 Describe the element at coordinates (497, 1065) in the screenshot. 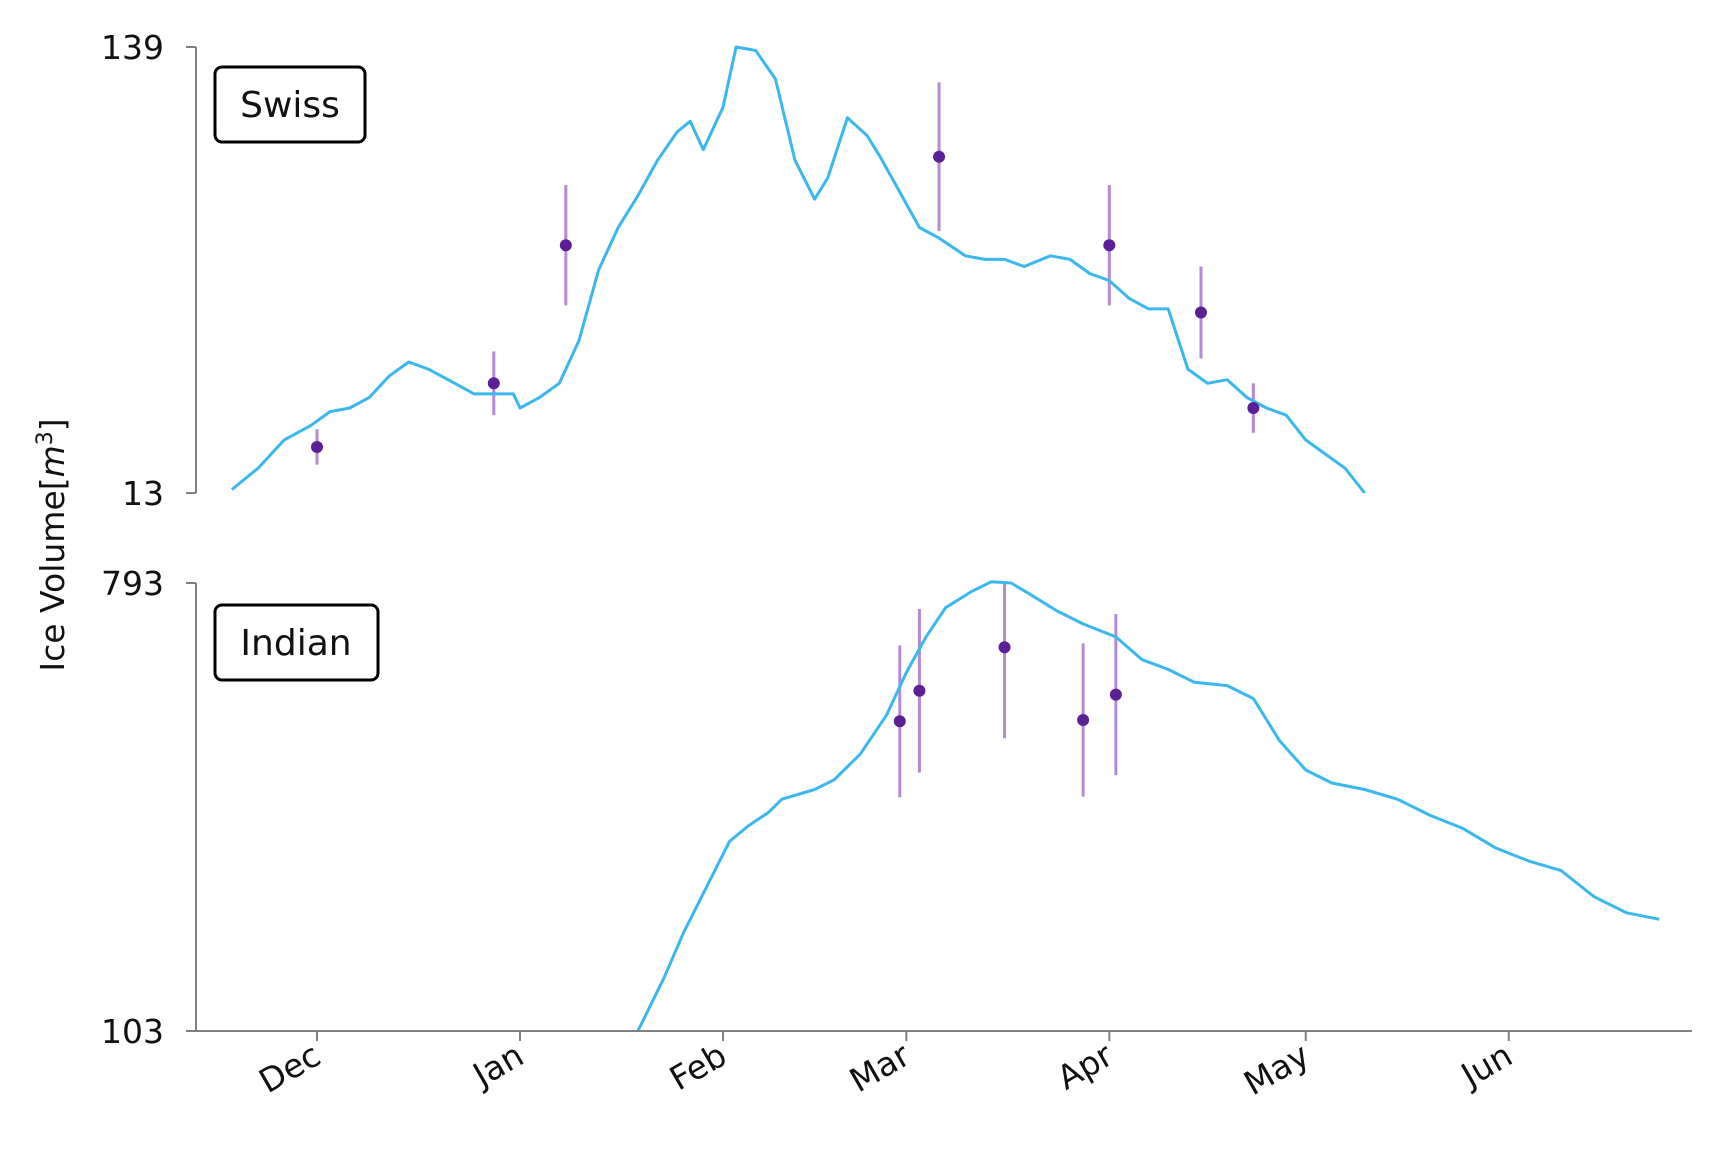

I see `x-tick-label-jan: Jan` at that location.